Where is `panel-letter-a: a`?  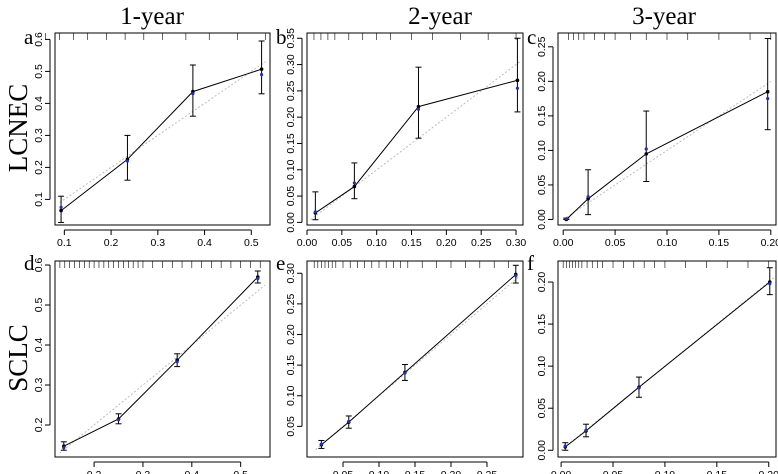 panel-letter-a: a is located at coordinates (29, 37).